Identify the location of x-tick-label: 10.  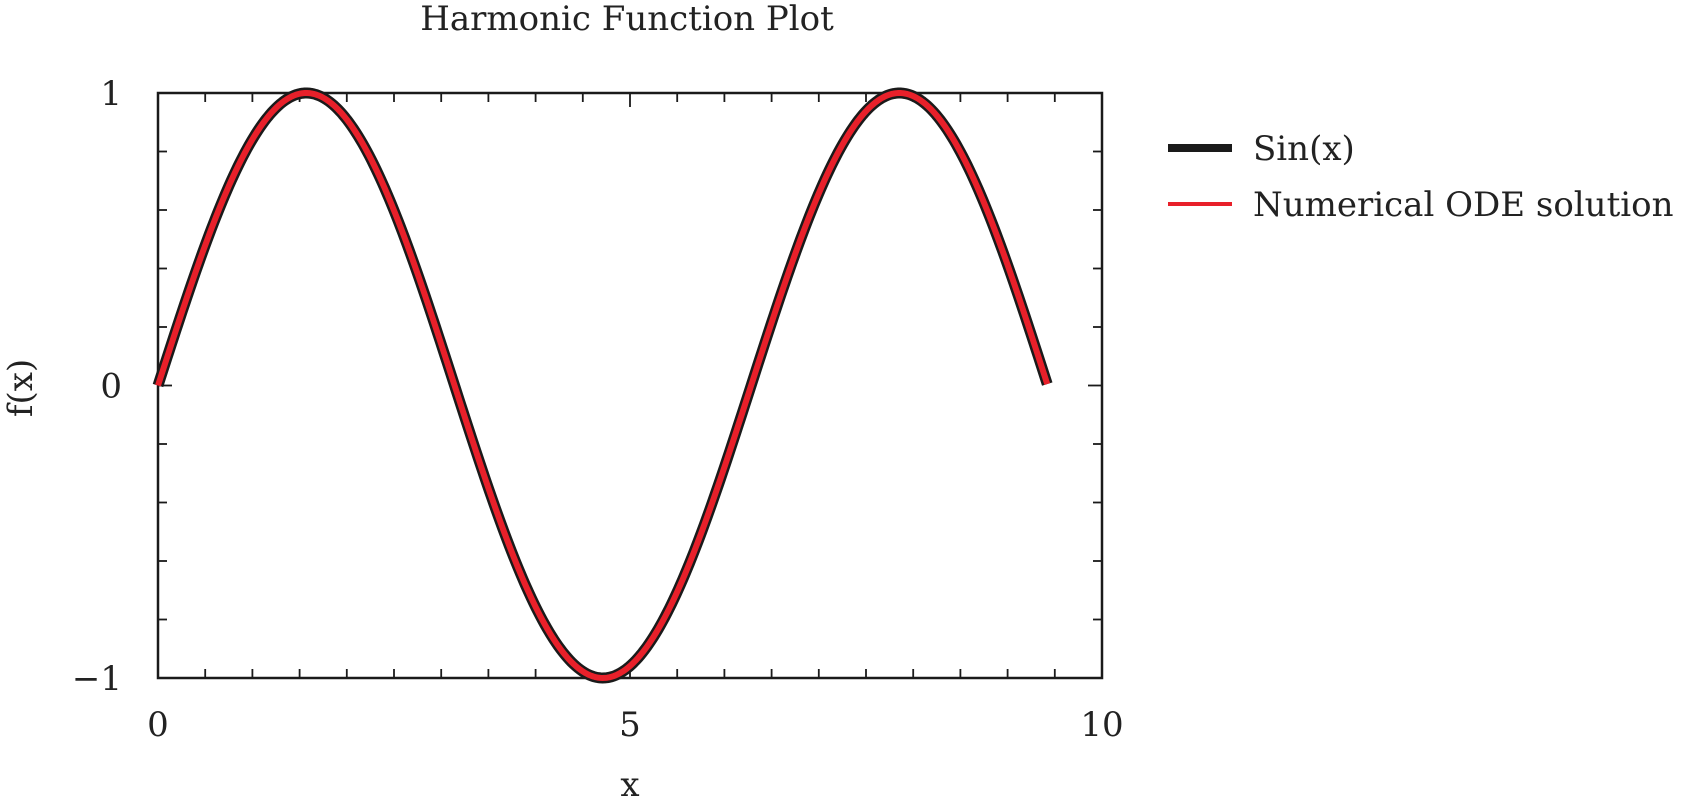
(1101, 725).